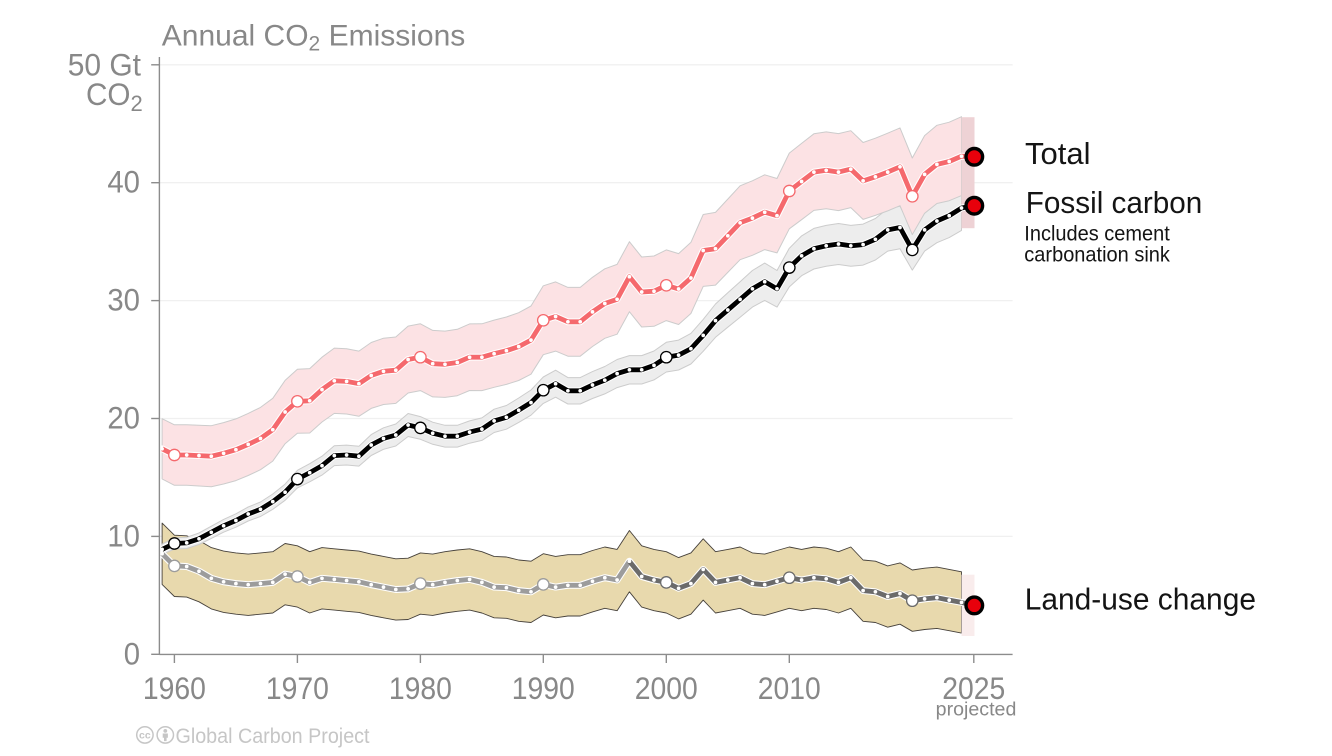 Image resolution: width=1332 pixels, height=756 pixels. I want to click on svg-text: 1990, so click(543, 688).